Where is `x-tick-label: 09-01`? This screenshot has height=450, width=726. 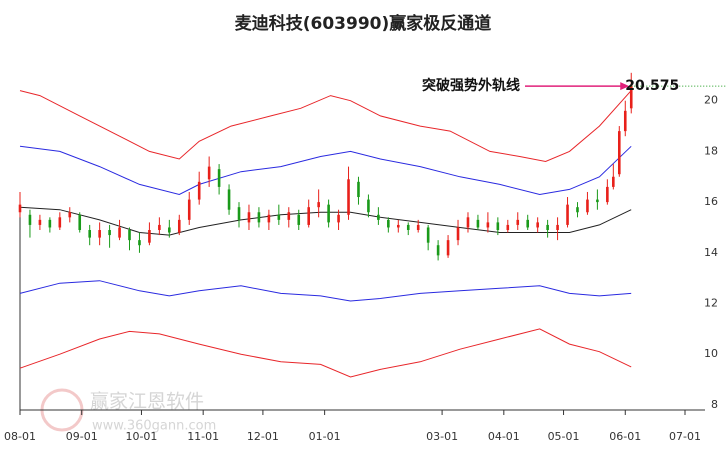 x-tick-label: 09-01 is located at coordinates (82, 436).